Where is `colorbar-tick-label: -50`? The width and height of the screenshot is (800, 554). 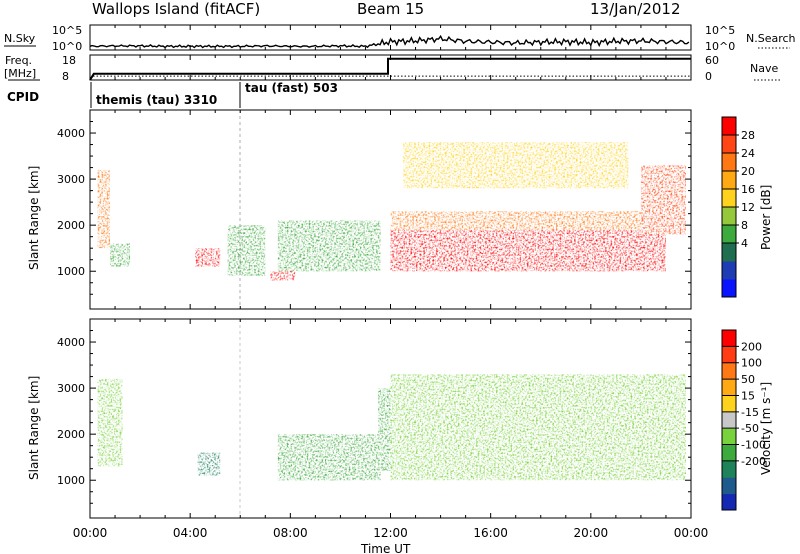 colorbar-tick-label: -50 is located at coordinates (750, 428).